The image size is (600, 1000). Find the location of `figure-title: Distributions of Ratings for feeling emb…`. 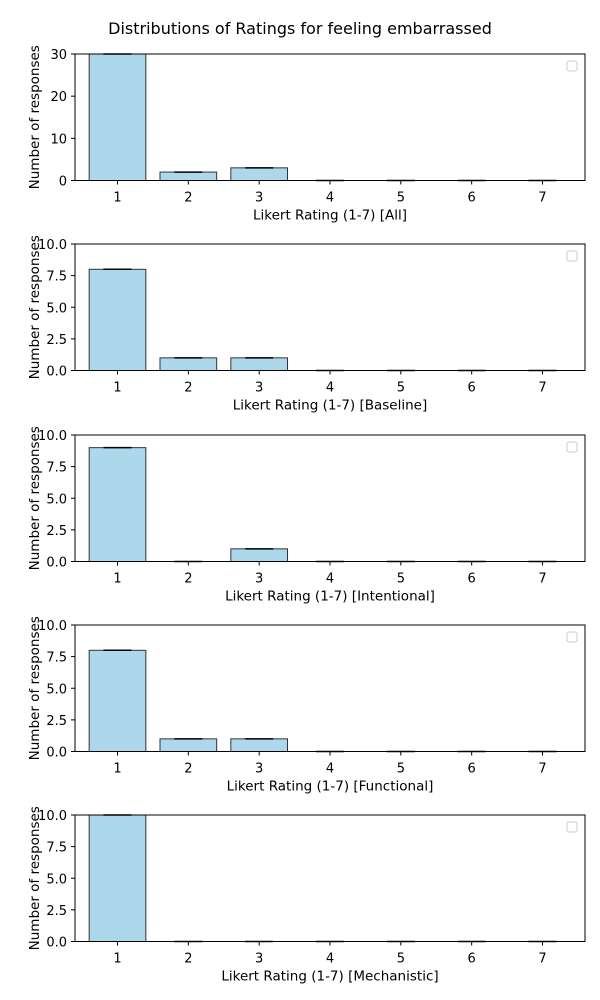

figure-title: Distributions of Ratings for feeling emb… is located at coordinates (300, 28).